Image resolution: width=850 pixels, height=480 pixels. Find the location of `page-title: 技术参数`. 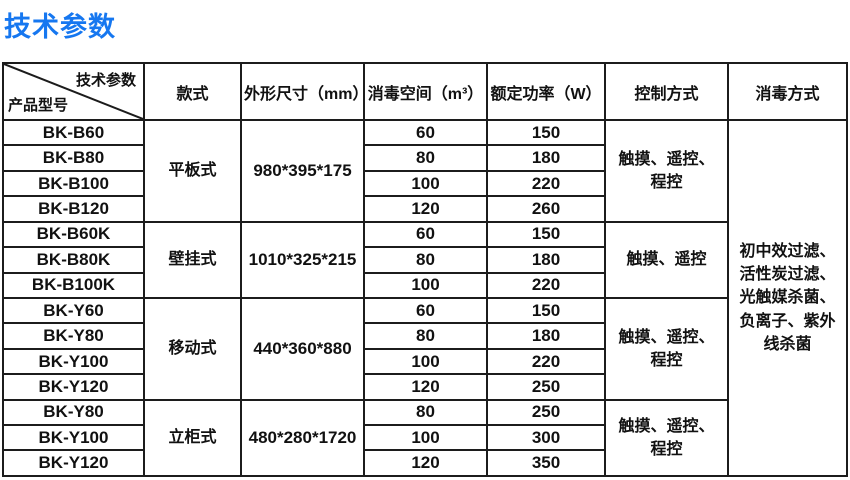

page-title: 技术参数 is located at coordinates (60, 27).